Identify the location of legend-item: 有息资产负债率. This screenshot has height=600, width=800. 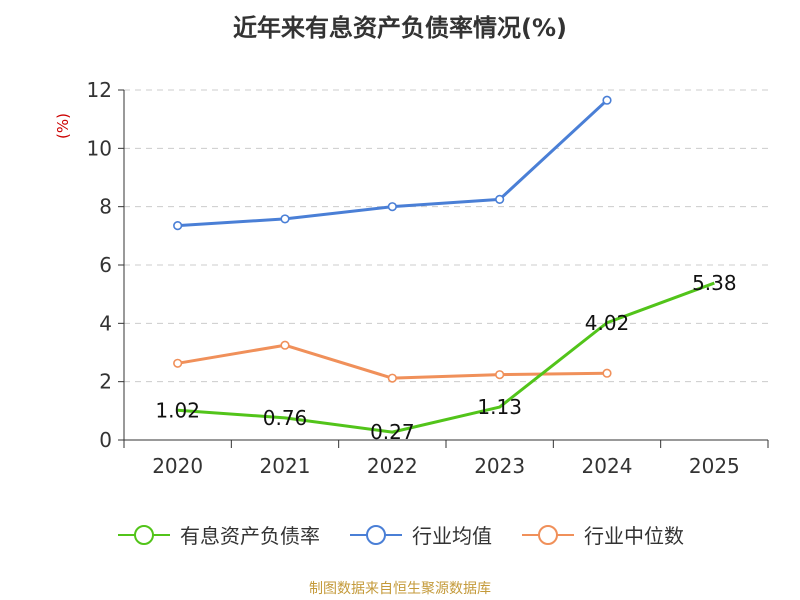
(218, 534).